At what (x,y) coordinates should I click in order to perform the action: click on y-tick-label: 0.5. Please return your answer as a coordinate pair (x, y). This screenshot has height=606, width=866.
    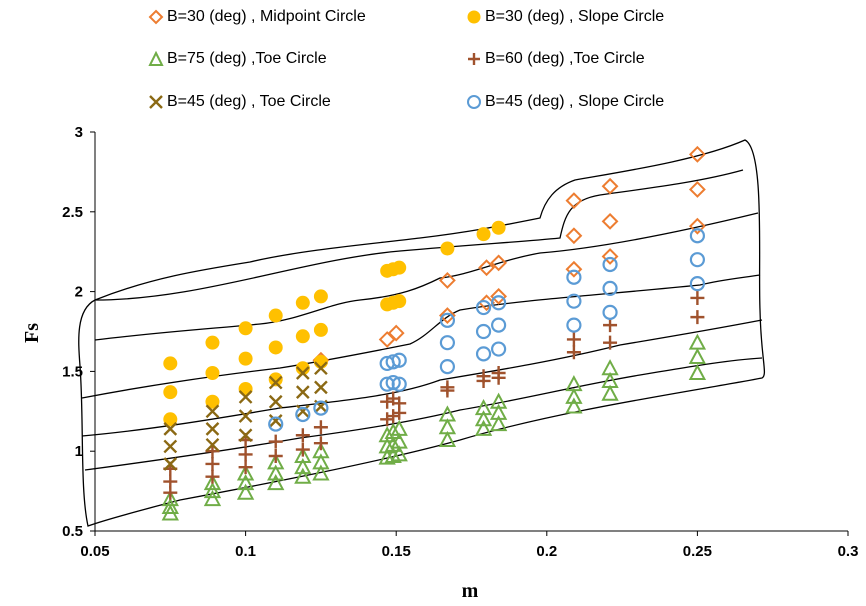
    Looking at the image, I should click on (72, 531).